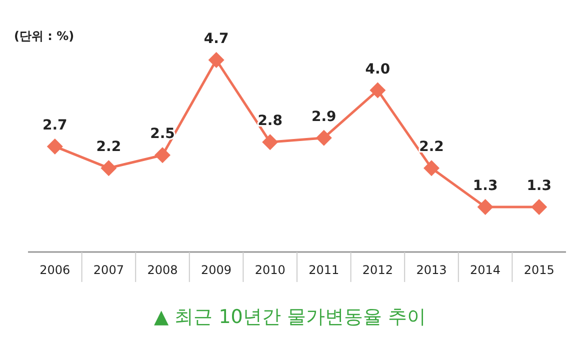  What do you see at coordinates (162, 270) in the screenshot?
I see `x-tick-label: 2008` at bounding box center [162, 270].